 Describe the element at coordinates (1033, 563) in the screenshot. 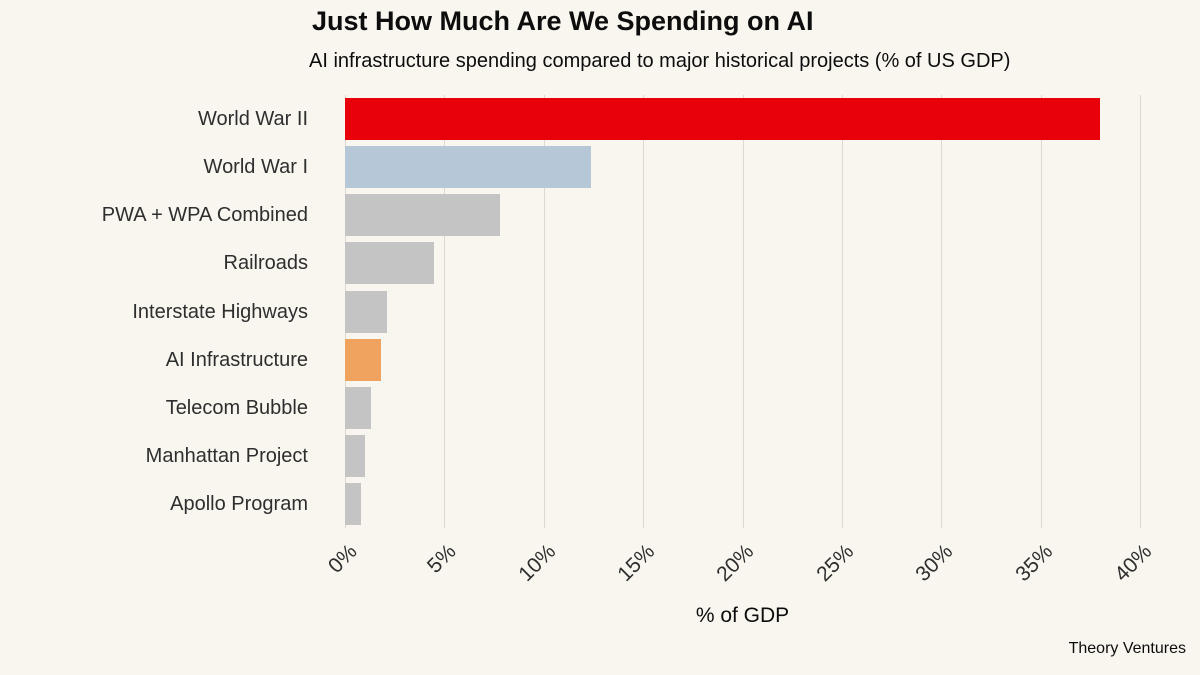

I see `x-tick-label: 35%` at that location.